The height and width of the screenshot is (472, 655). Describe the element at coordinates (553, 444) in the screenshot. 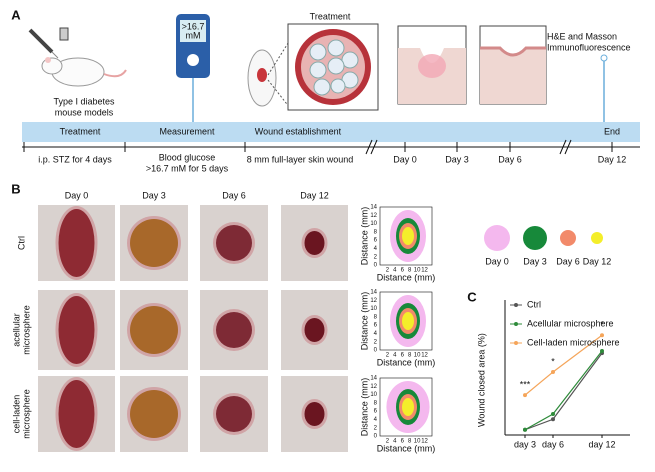

I see `x-tick-label: day 6` at that location.